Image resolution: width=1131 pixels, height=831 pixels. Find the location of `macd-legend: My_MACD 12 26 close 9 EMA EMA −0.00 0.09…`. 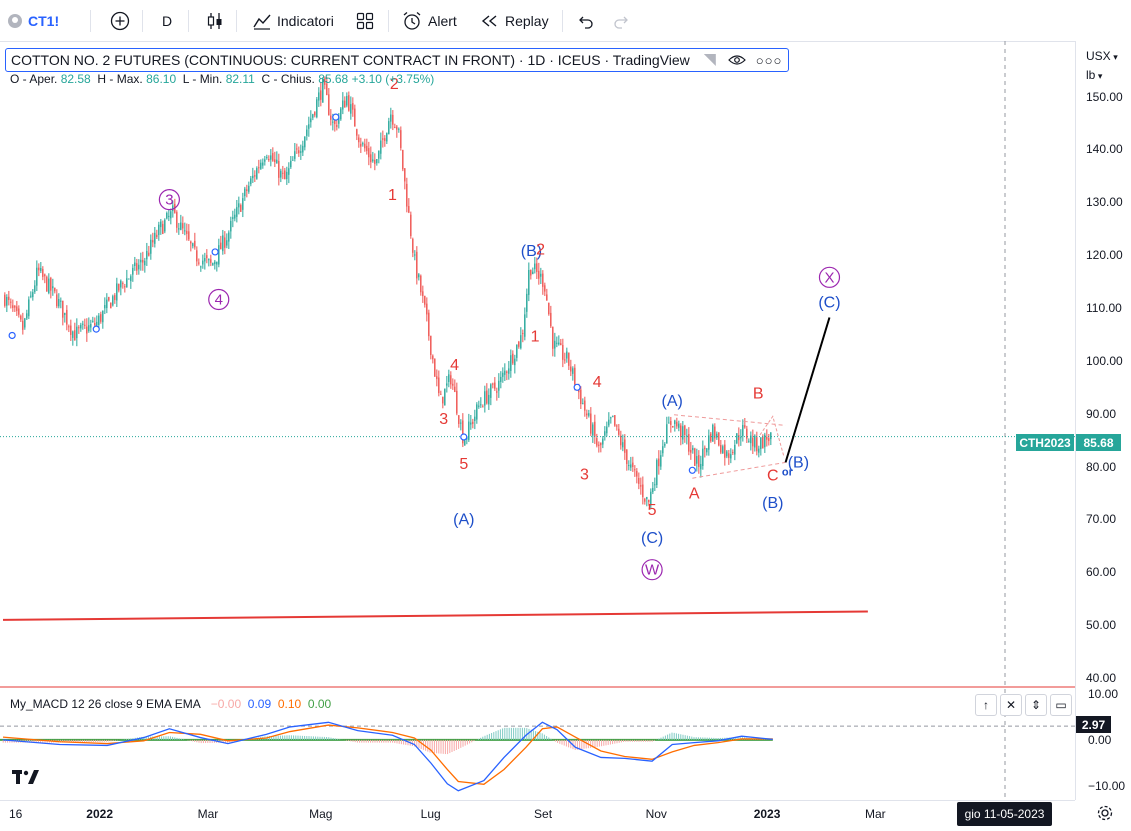

macd-legend: My_MACD 12 26 close 9 EMA EMA −0.00 0.09… is located at coordinates (170, 704).